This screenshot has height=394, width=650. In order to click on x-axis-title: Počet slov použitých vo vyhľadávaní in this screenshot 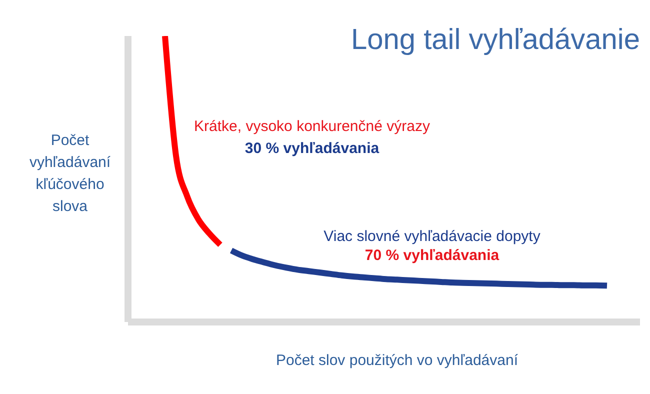, I will do `click(396, 360)`.